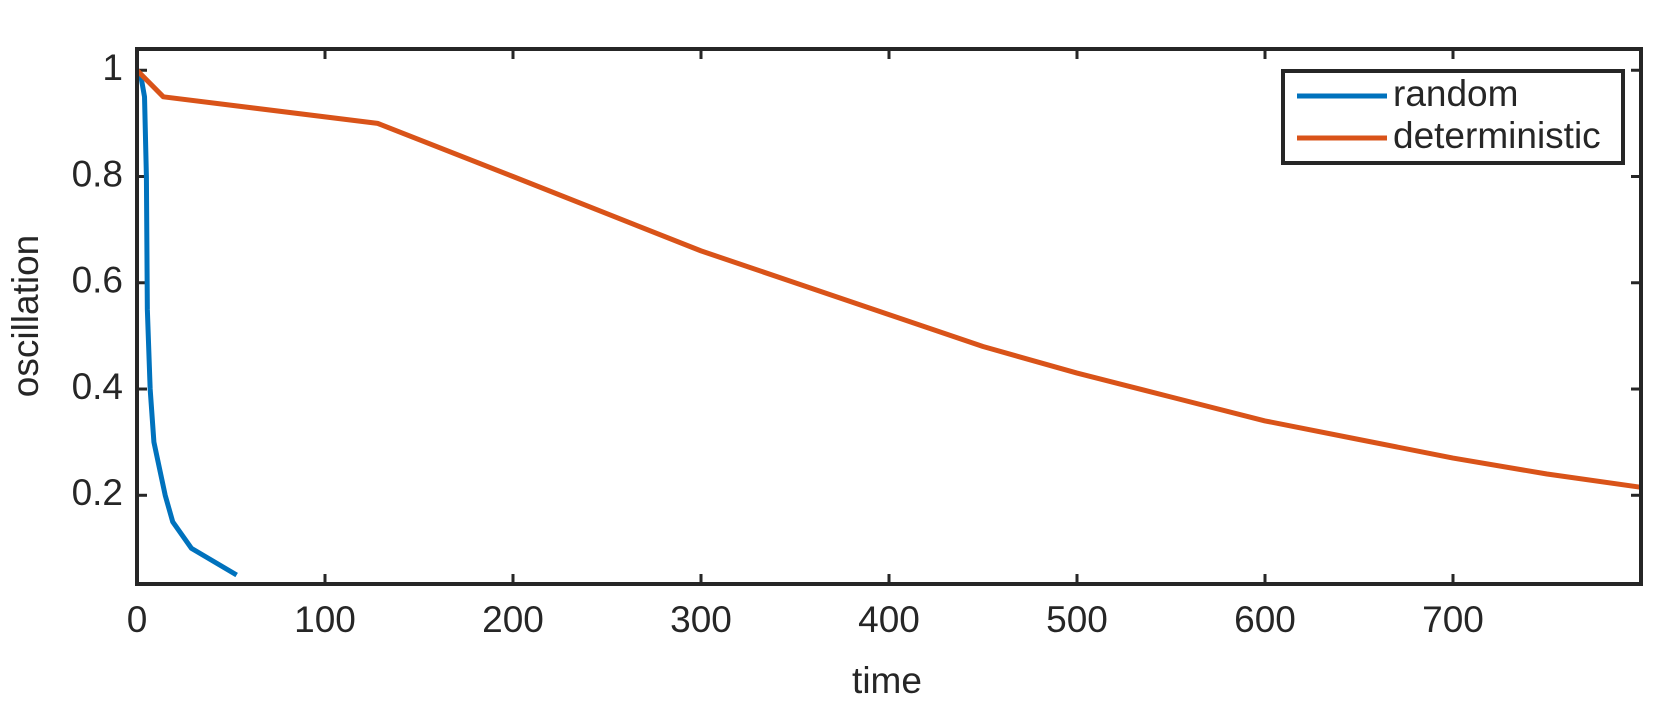 The height and width of the screenshot is (717, 1661). What do you see at coordinates (1453, 619) in the screenshot?
I see `x-tick-label: 700` at bounding box center [1453, 619].